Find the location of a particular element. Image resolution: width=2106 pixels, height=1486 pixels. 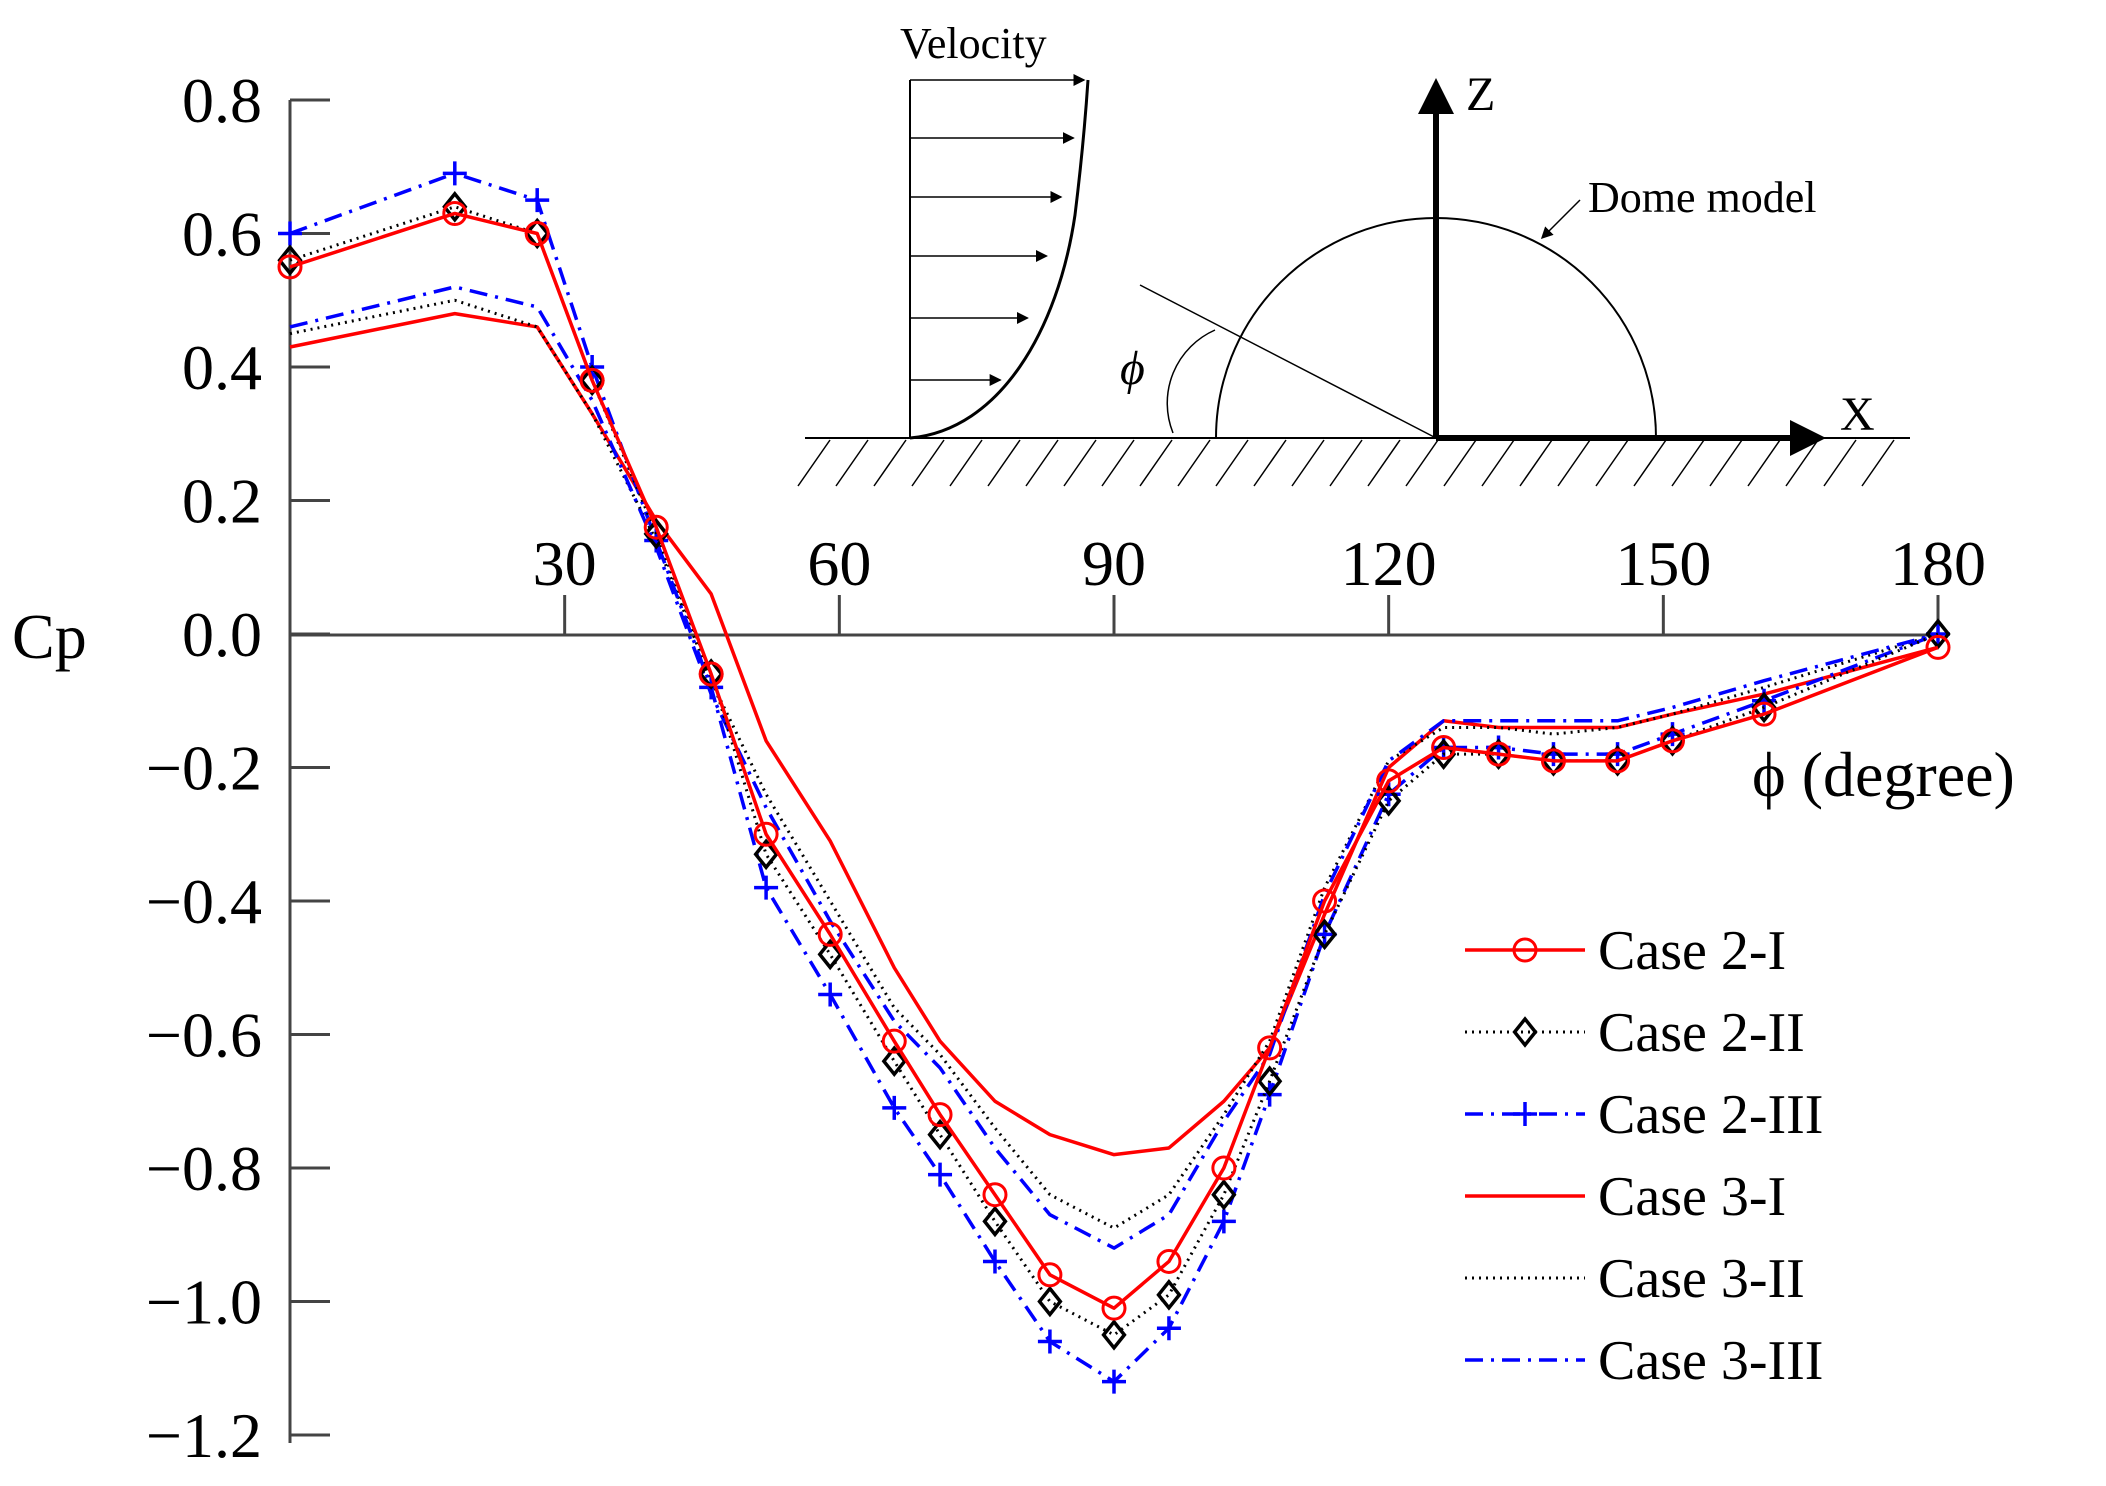

phi-angle-arc is located at coordinates (1191, 381).